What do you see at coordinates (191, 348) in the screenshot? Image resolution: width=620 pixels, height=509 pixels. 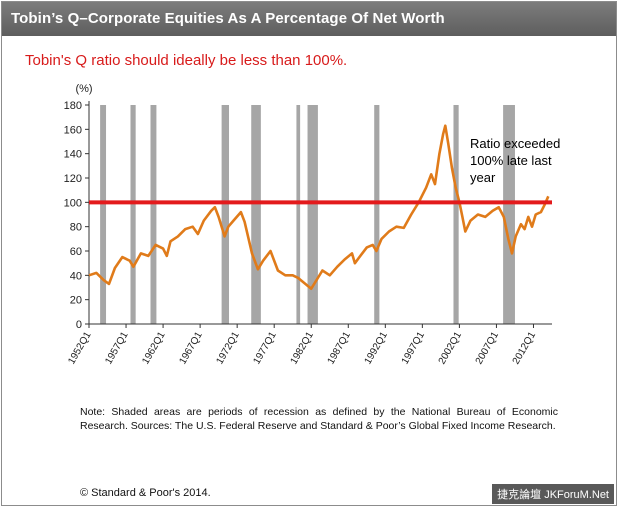 I see `x-tick-label: 1967Q1` at bounding box center [191, 348].